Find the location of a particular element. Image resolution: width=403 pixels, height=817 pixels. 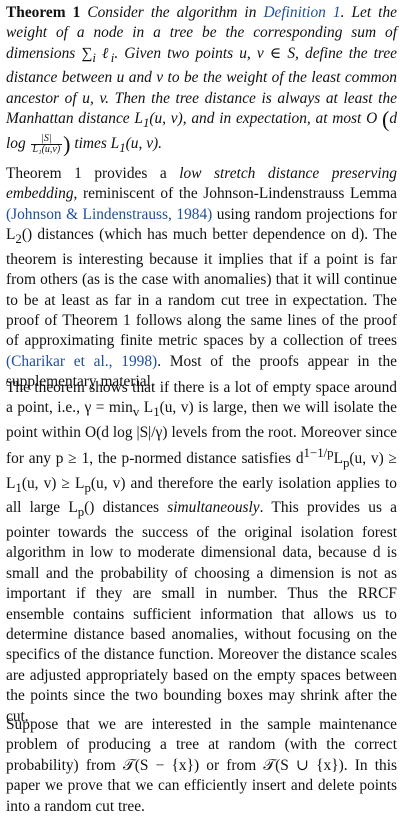

fraction: |S| L₁(u,v) is located at coordinates (47, 144).